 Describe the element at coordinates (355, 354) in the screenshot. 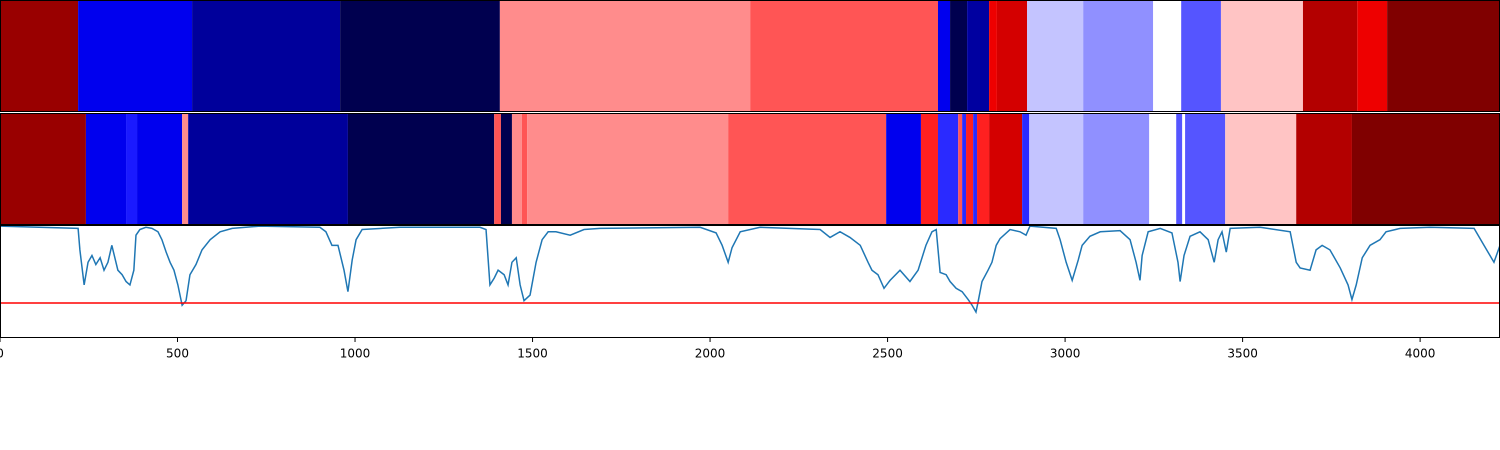

I see `x-tick-label: 1000` at that location.